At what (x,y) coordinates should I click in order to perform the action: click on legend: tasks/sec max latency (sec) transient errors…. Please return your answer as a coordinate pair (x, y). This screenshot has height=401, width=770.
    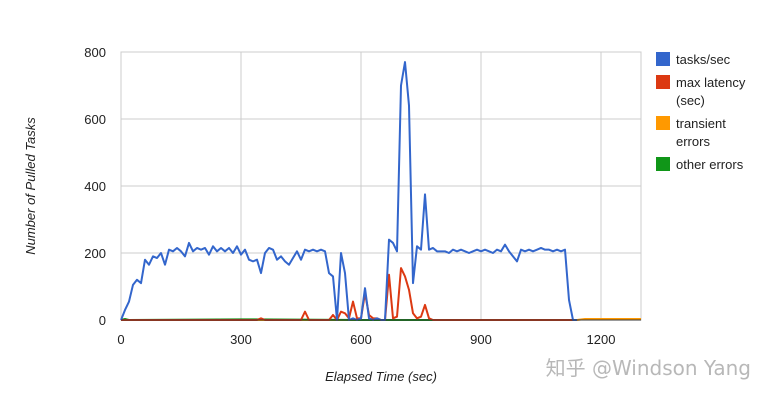
    Looking at the image, I should click on (701, 112).